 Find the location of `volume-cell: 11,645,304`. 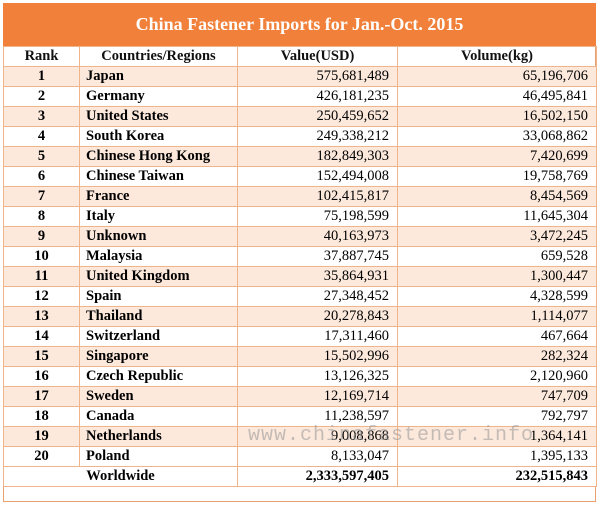

volume-cell: 11,645,304 is located at coordinates (497, 216).